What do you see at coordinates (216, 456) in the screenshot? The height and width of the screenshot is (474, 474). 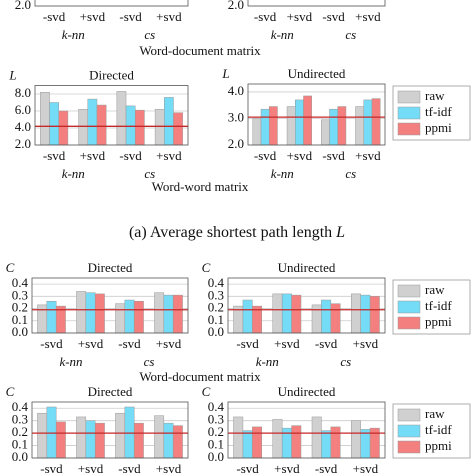 I see `y-tick-label: 0.0` at bounding box center [216, 456].